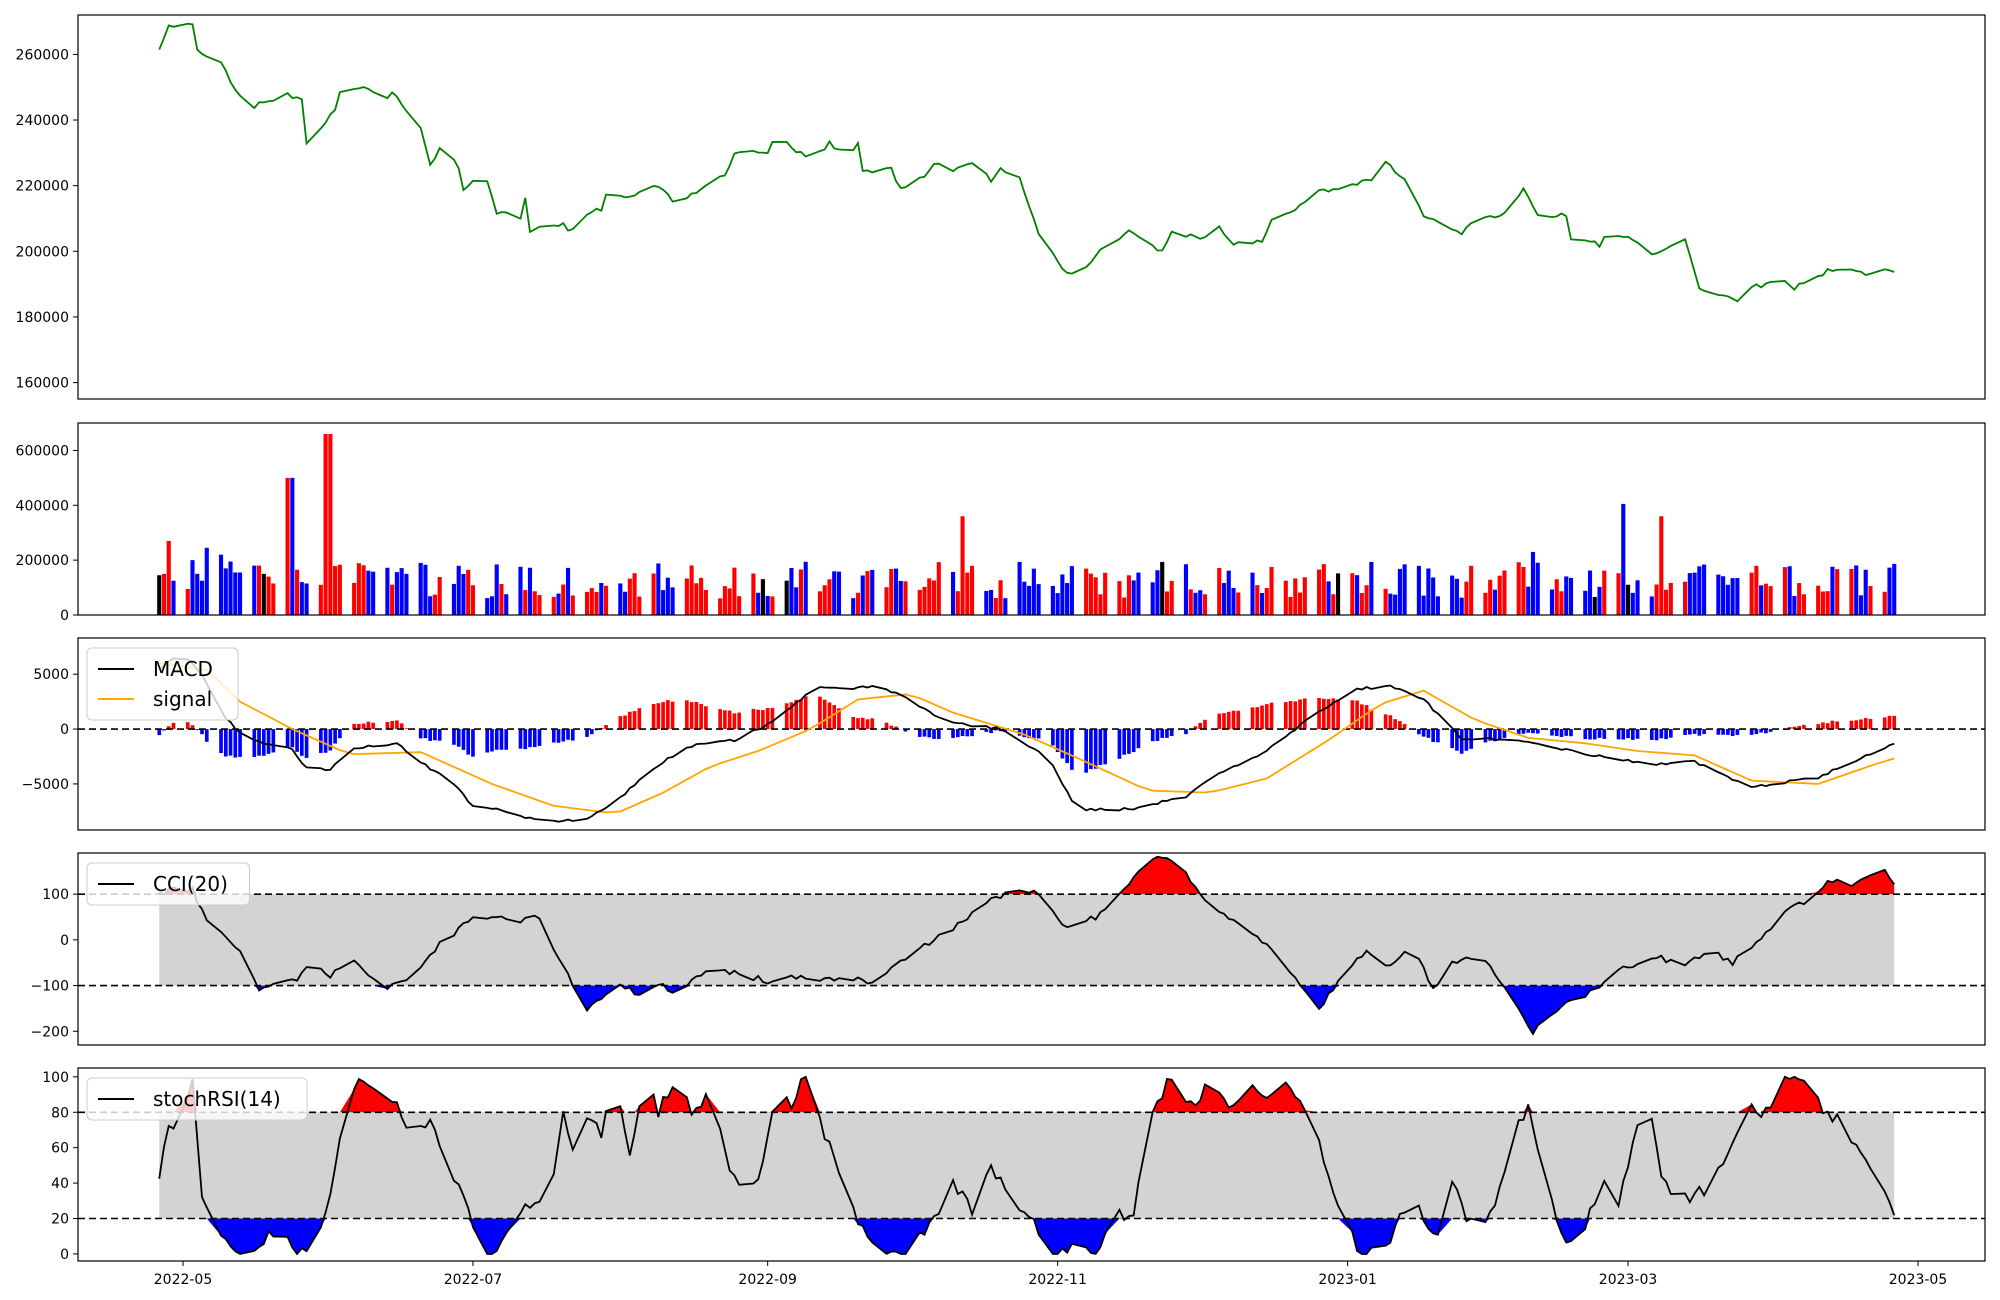 This screenshot has height=1300, width=2000. What do you see at coordinates (1026, 945) in the screenshot?
I see `cci-line` at bounding box center [1026, 945].